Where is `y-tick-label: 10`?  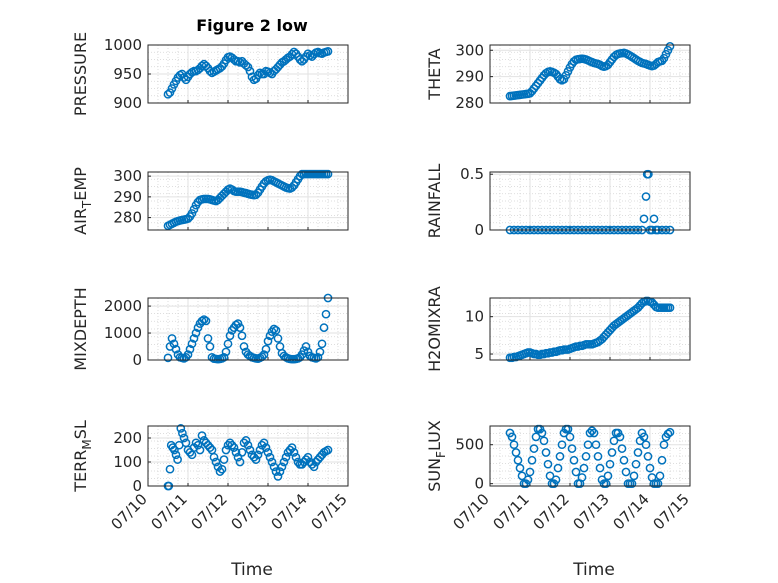 y-tick-label: 10 is located at coordinates (474, 317).